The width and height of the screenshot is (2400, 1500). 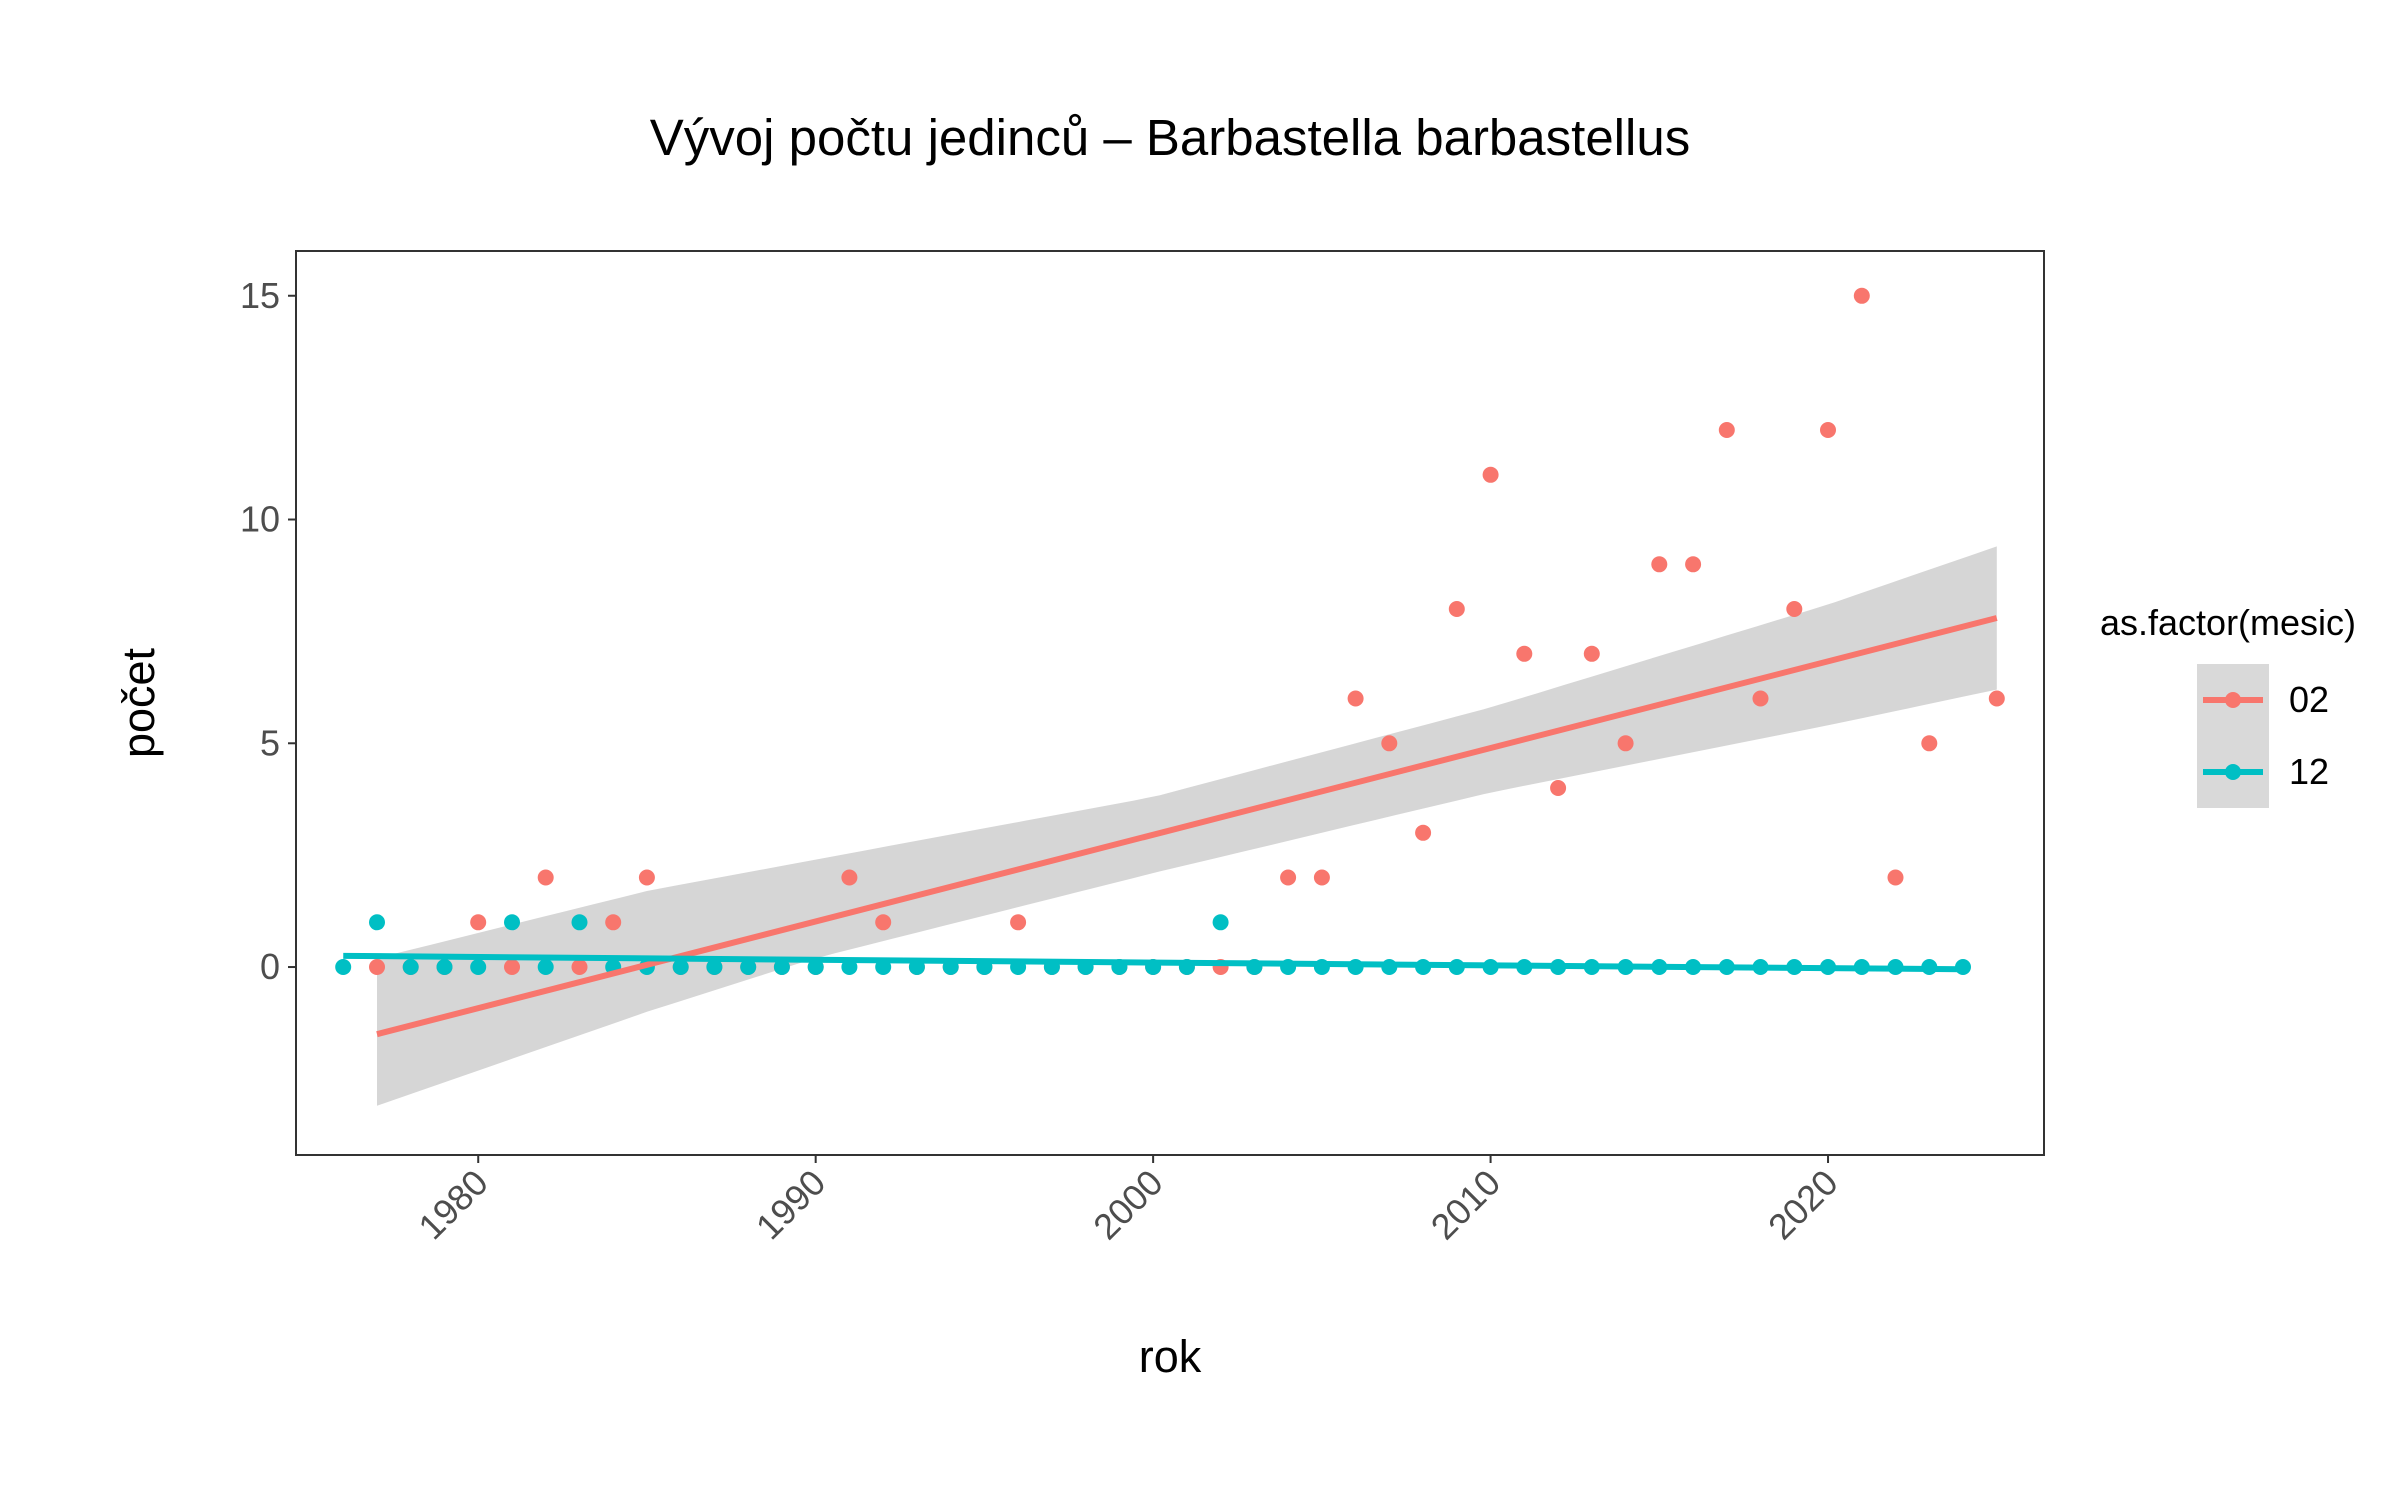 What do you see at coordinates (714, 967) in the screenshot?
I see `data-point-12-1987` at bounding box center [714, 967].